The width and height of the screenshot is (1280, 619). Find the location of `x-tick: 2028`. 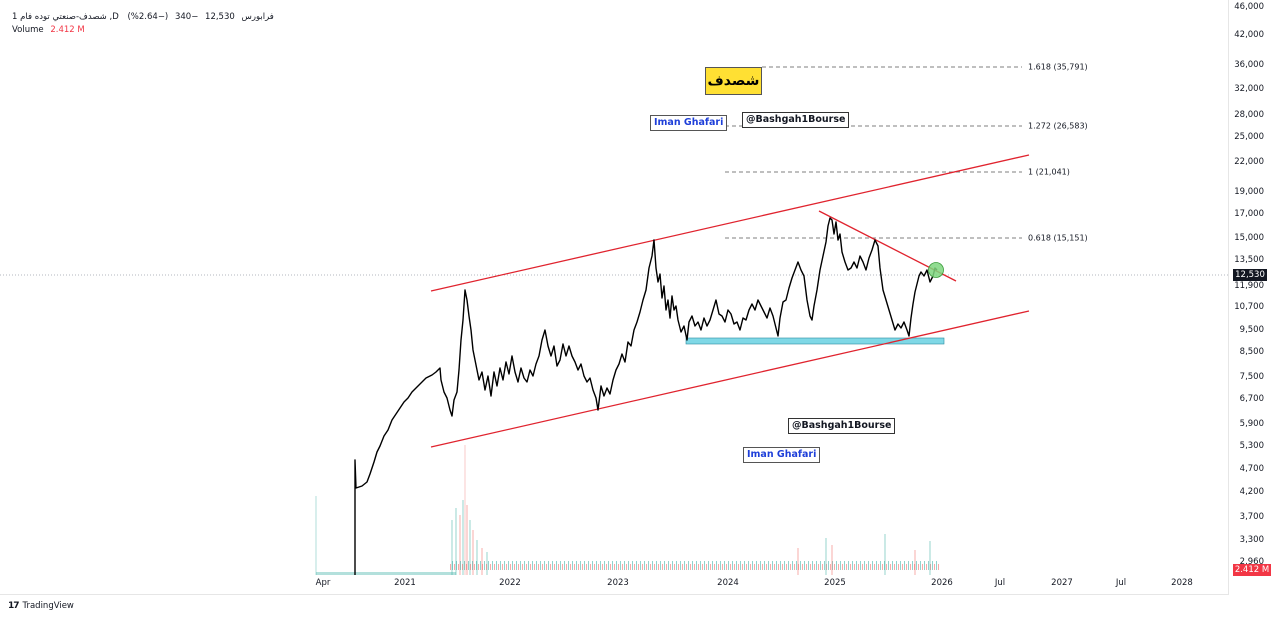

x-tick: 2028 is located at coordinates (1182, 583).